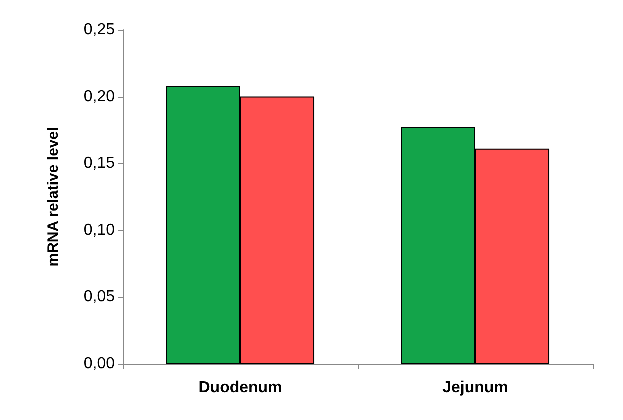 This screenshot has width=623, height=420. Describe the element at coordinates (475, 388) in the screenshot. I see `x-tick-label: Jejunum` at that location.